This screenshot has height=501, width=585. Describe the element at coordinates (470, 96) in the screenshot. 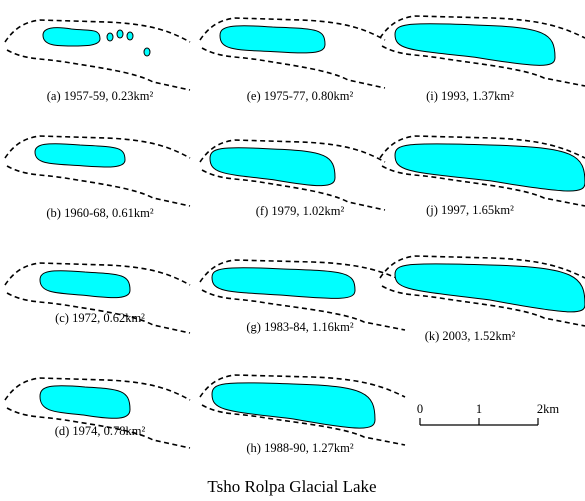

I see `panel-caption: (i) 1993, 1.37km²` at that location.